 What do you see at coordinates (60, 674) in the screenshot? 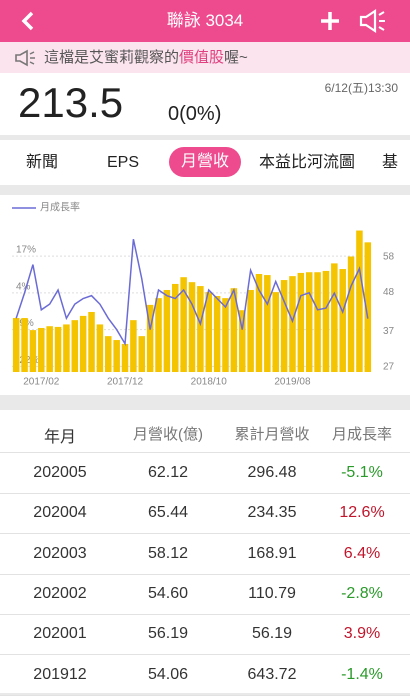
I see `table-cell: 201912` at bounding box center [60, 674].